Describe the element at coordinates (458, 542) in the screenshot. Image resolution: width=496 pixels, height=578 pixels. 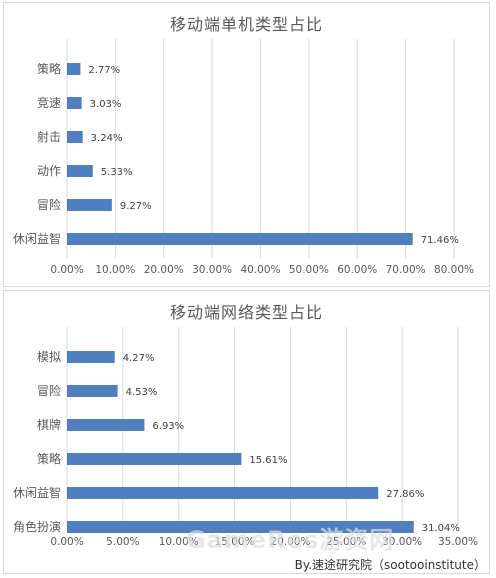
I see `x-tick-label: 35.00%` at that location.